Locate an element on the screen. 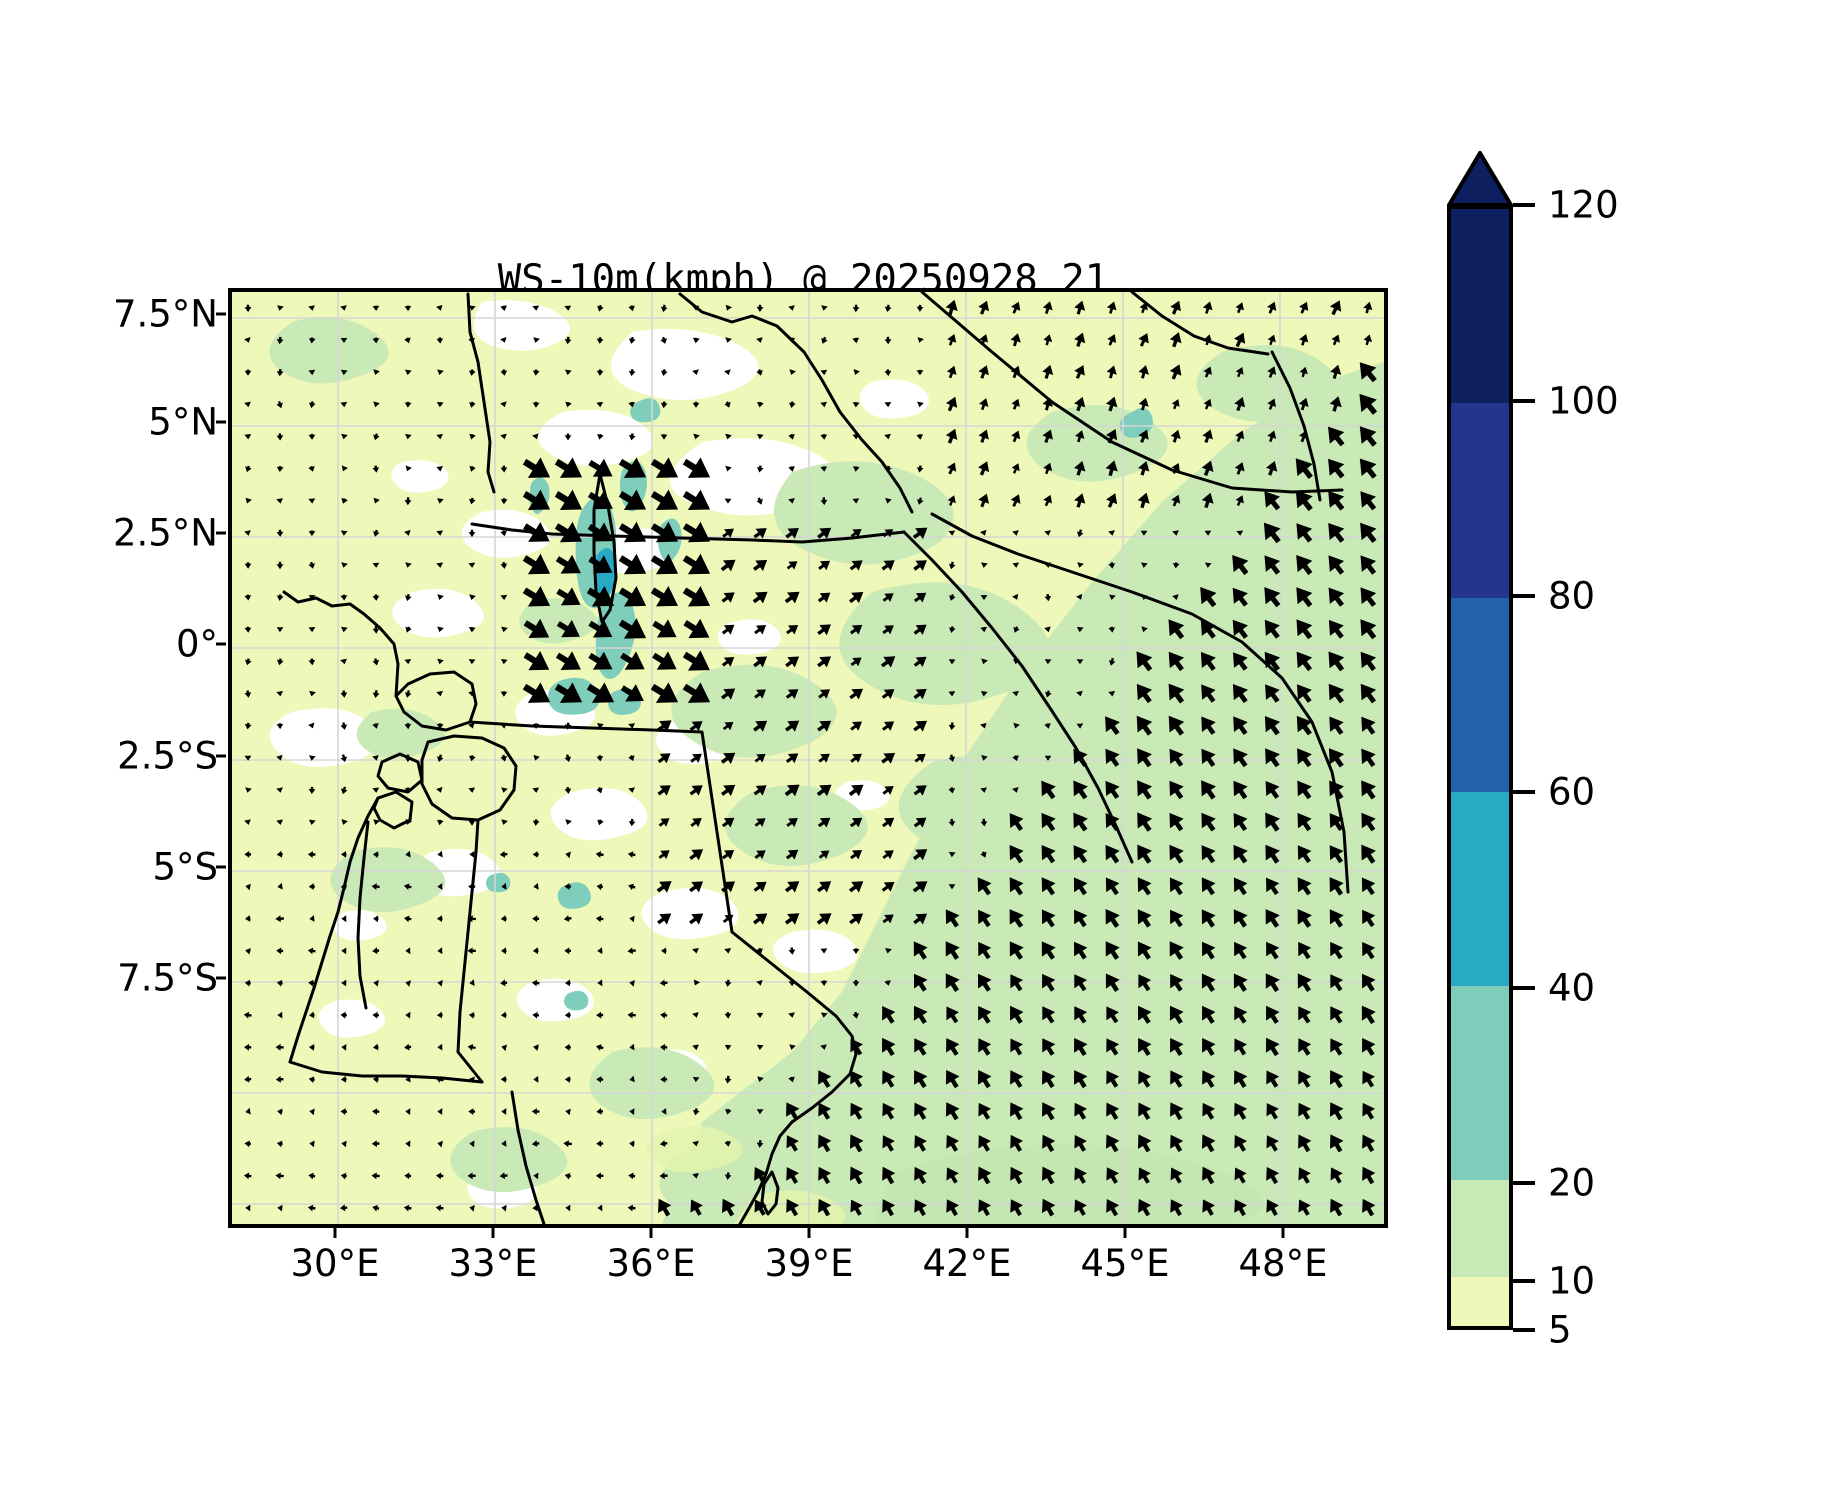 The image size is (1833, 1500). ytick-label-6: 7.5°S is located at coordinates (167, 978).